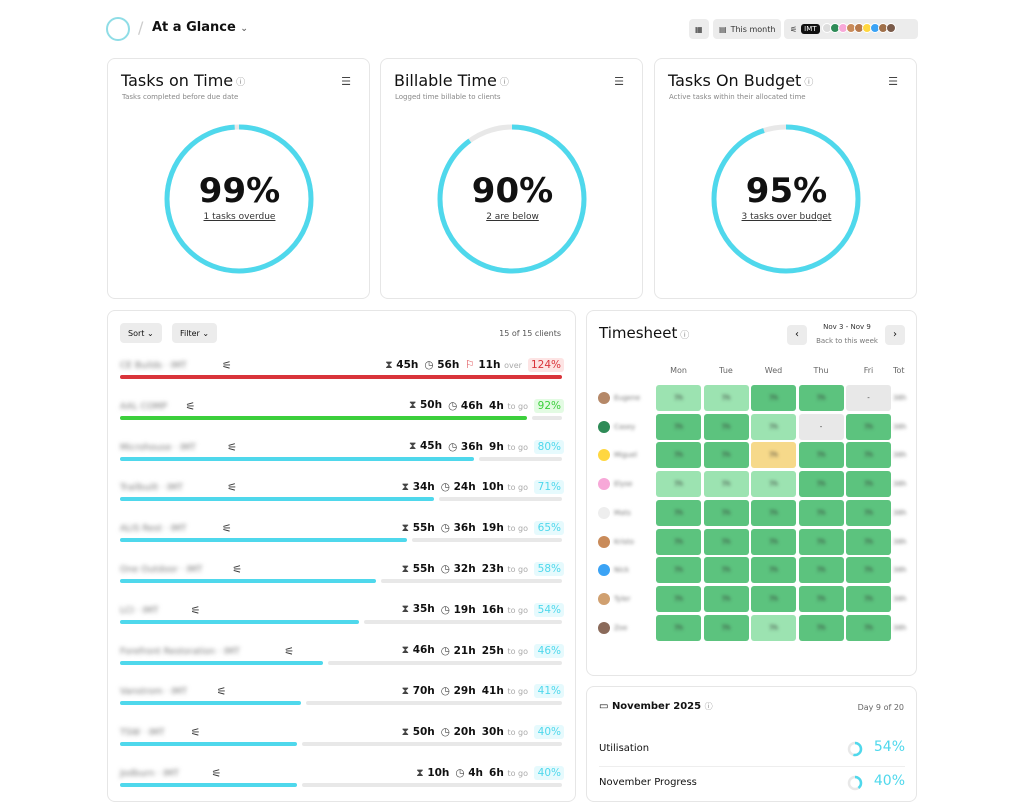 The image size is (1024, 810). What do you see at coordinates (895, 335) in the screenshot?
I see `next-week-button: ›` at bounding box center [895, 335].